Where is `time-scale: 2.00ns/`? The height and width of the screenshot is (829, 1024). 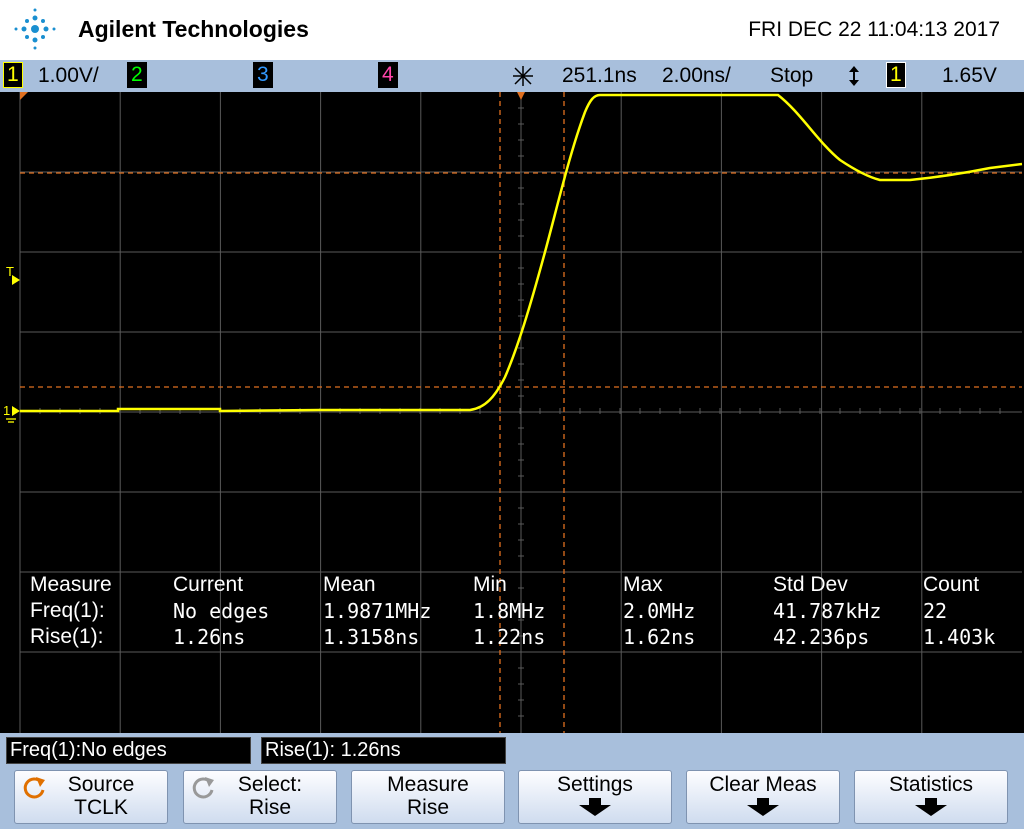
time-scale: 2.00ns/ is located at coordinates (696, 75).